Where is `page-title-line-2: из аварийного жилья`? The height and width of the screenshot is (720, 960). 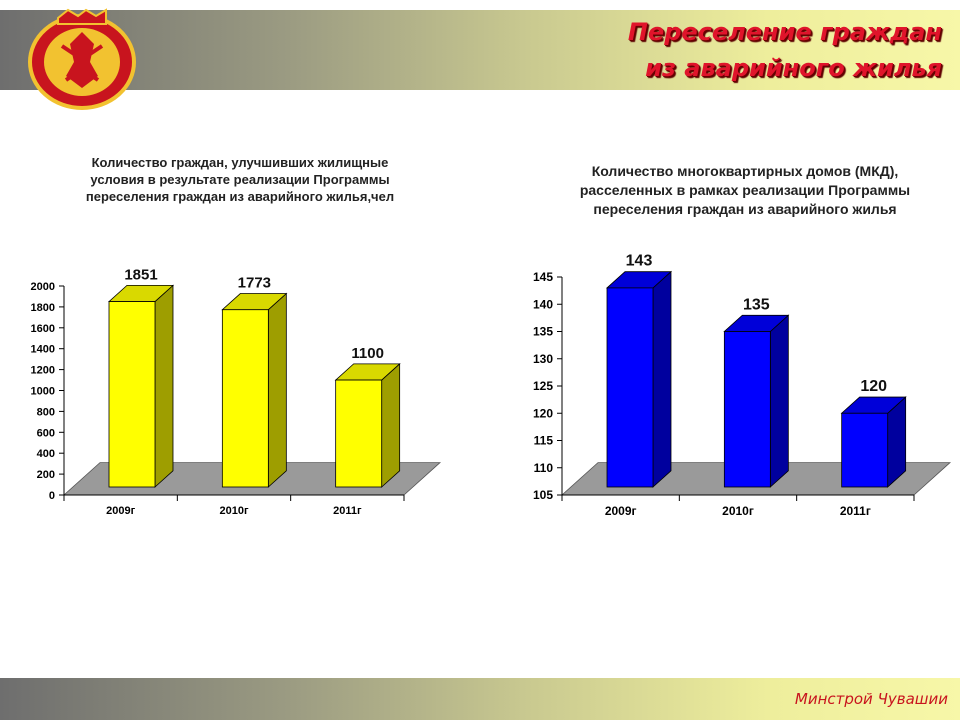 page-title-line-2: из аварийного жилья is located at coordinates (793, 68).